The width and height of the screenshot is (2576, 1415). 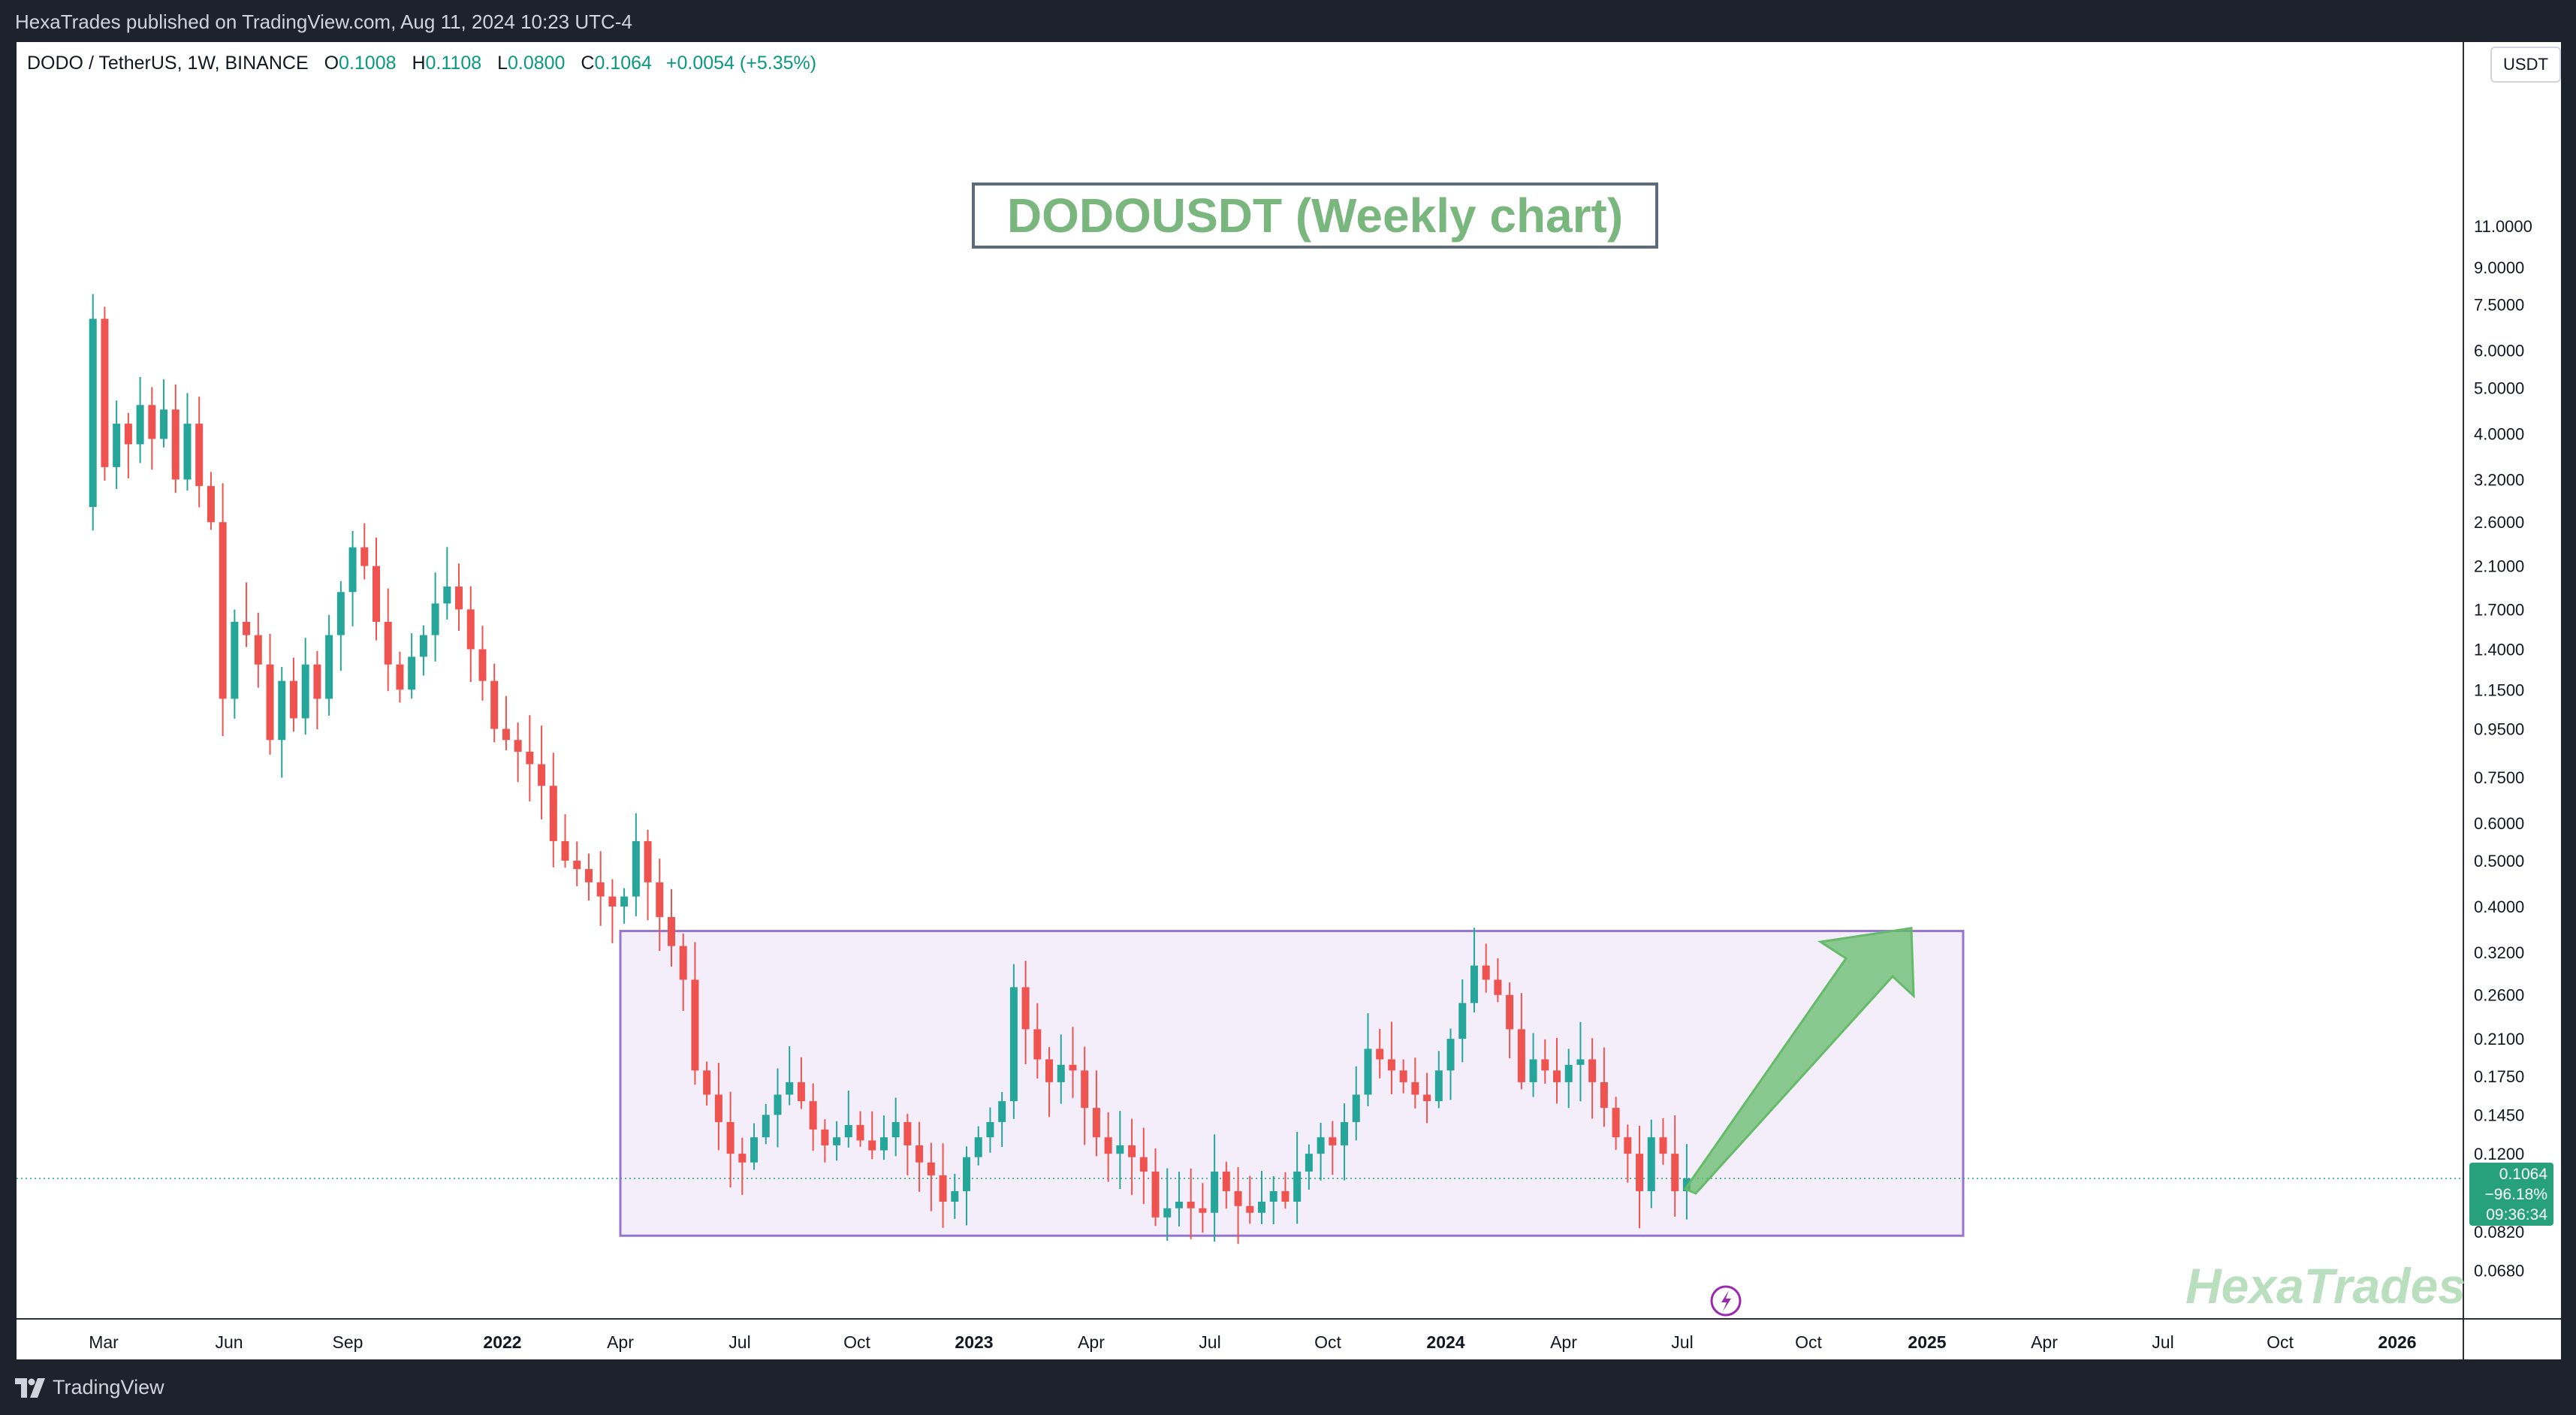 What do you see at coordinates (109, 1387) in the screenshot?
I see `tradingview-brand: TradingView` at bounding box center [109, 1387].